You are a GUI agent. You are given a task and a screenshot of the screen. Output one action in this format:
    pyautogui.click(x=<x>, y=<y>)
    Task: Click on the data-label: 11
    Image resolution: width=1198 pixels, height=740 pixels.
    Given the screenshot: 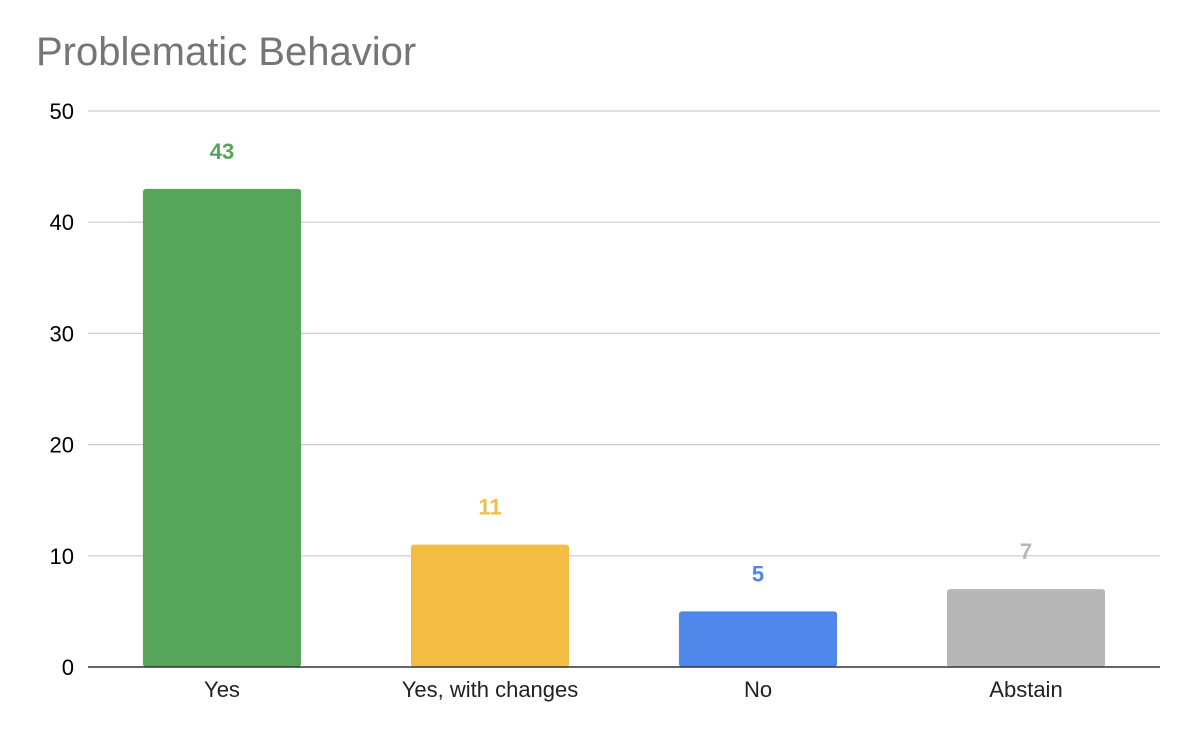 What is the action you would take?
    pyautogui.click(x=489, y=507)
    